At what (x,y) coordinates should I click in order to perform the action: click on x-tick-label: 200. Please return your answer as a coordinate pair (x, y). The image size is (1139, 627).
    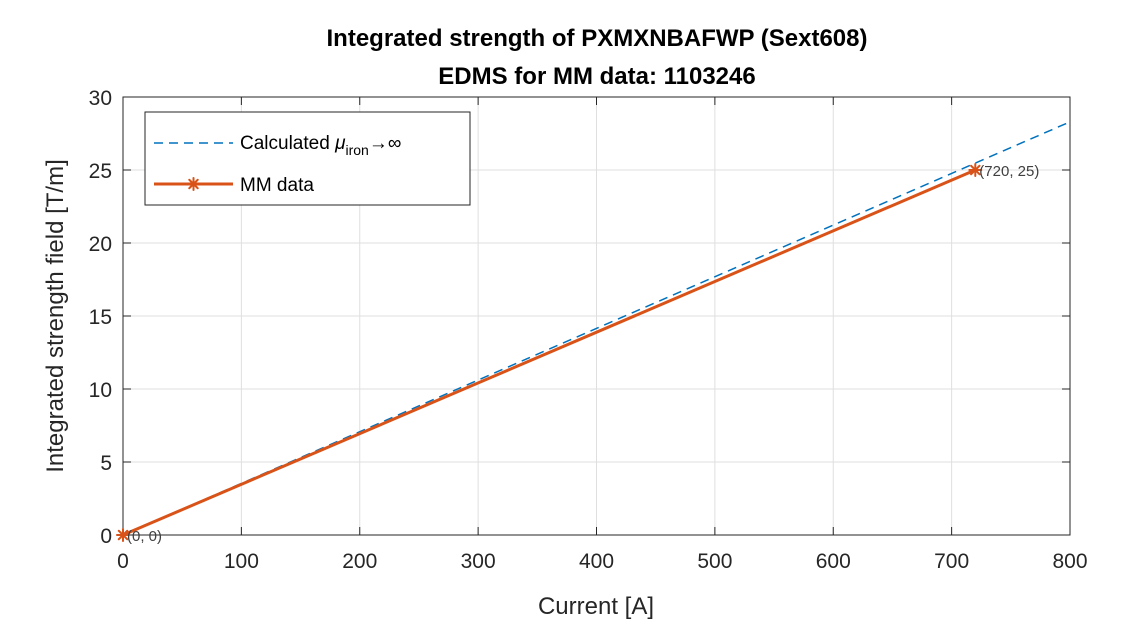
    Looking at the image, I should click on (359, 561).